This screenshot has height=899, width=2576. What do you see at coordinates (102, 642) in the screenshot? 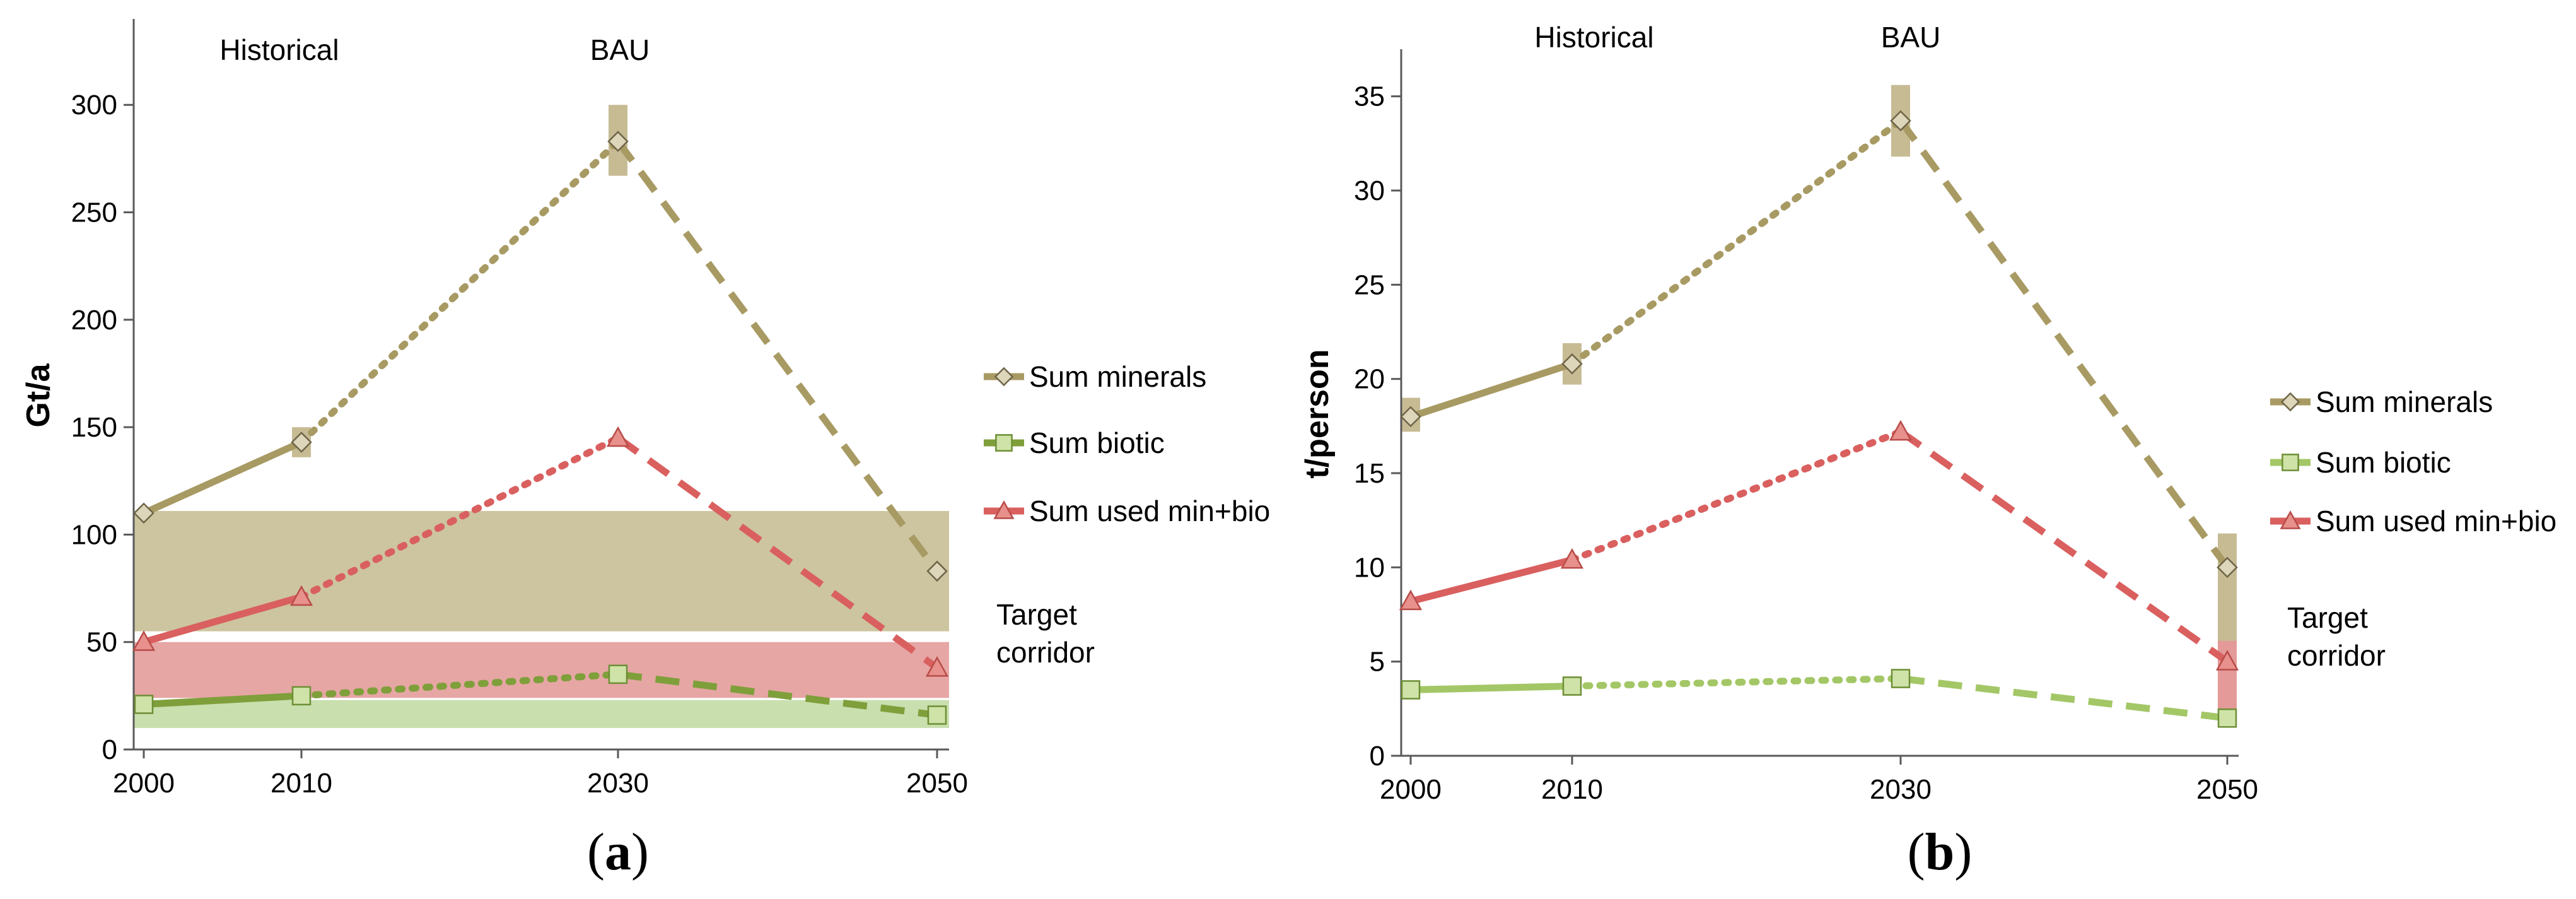
I see `y-tick-label-50: 50` at bounding box center [102, 642].